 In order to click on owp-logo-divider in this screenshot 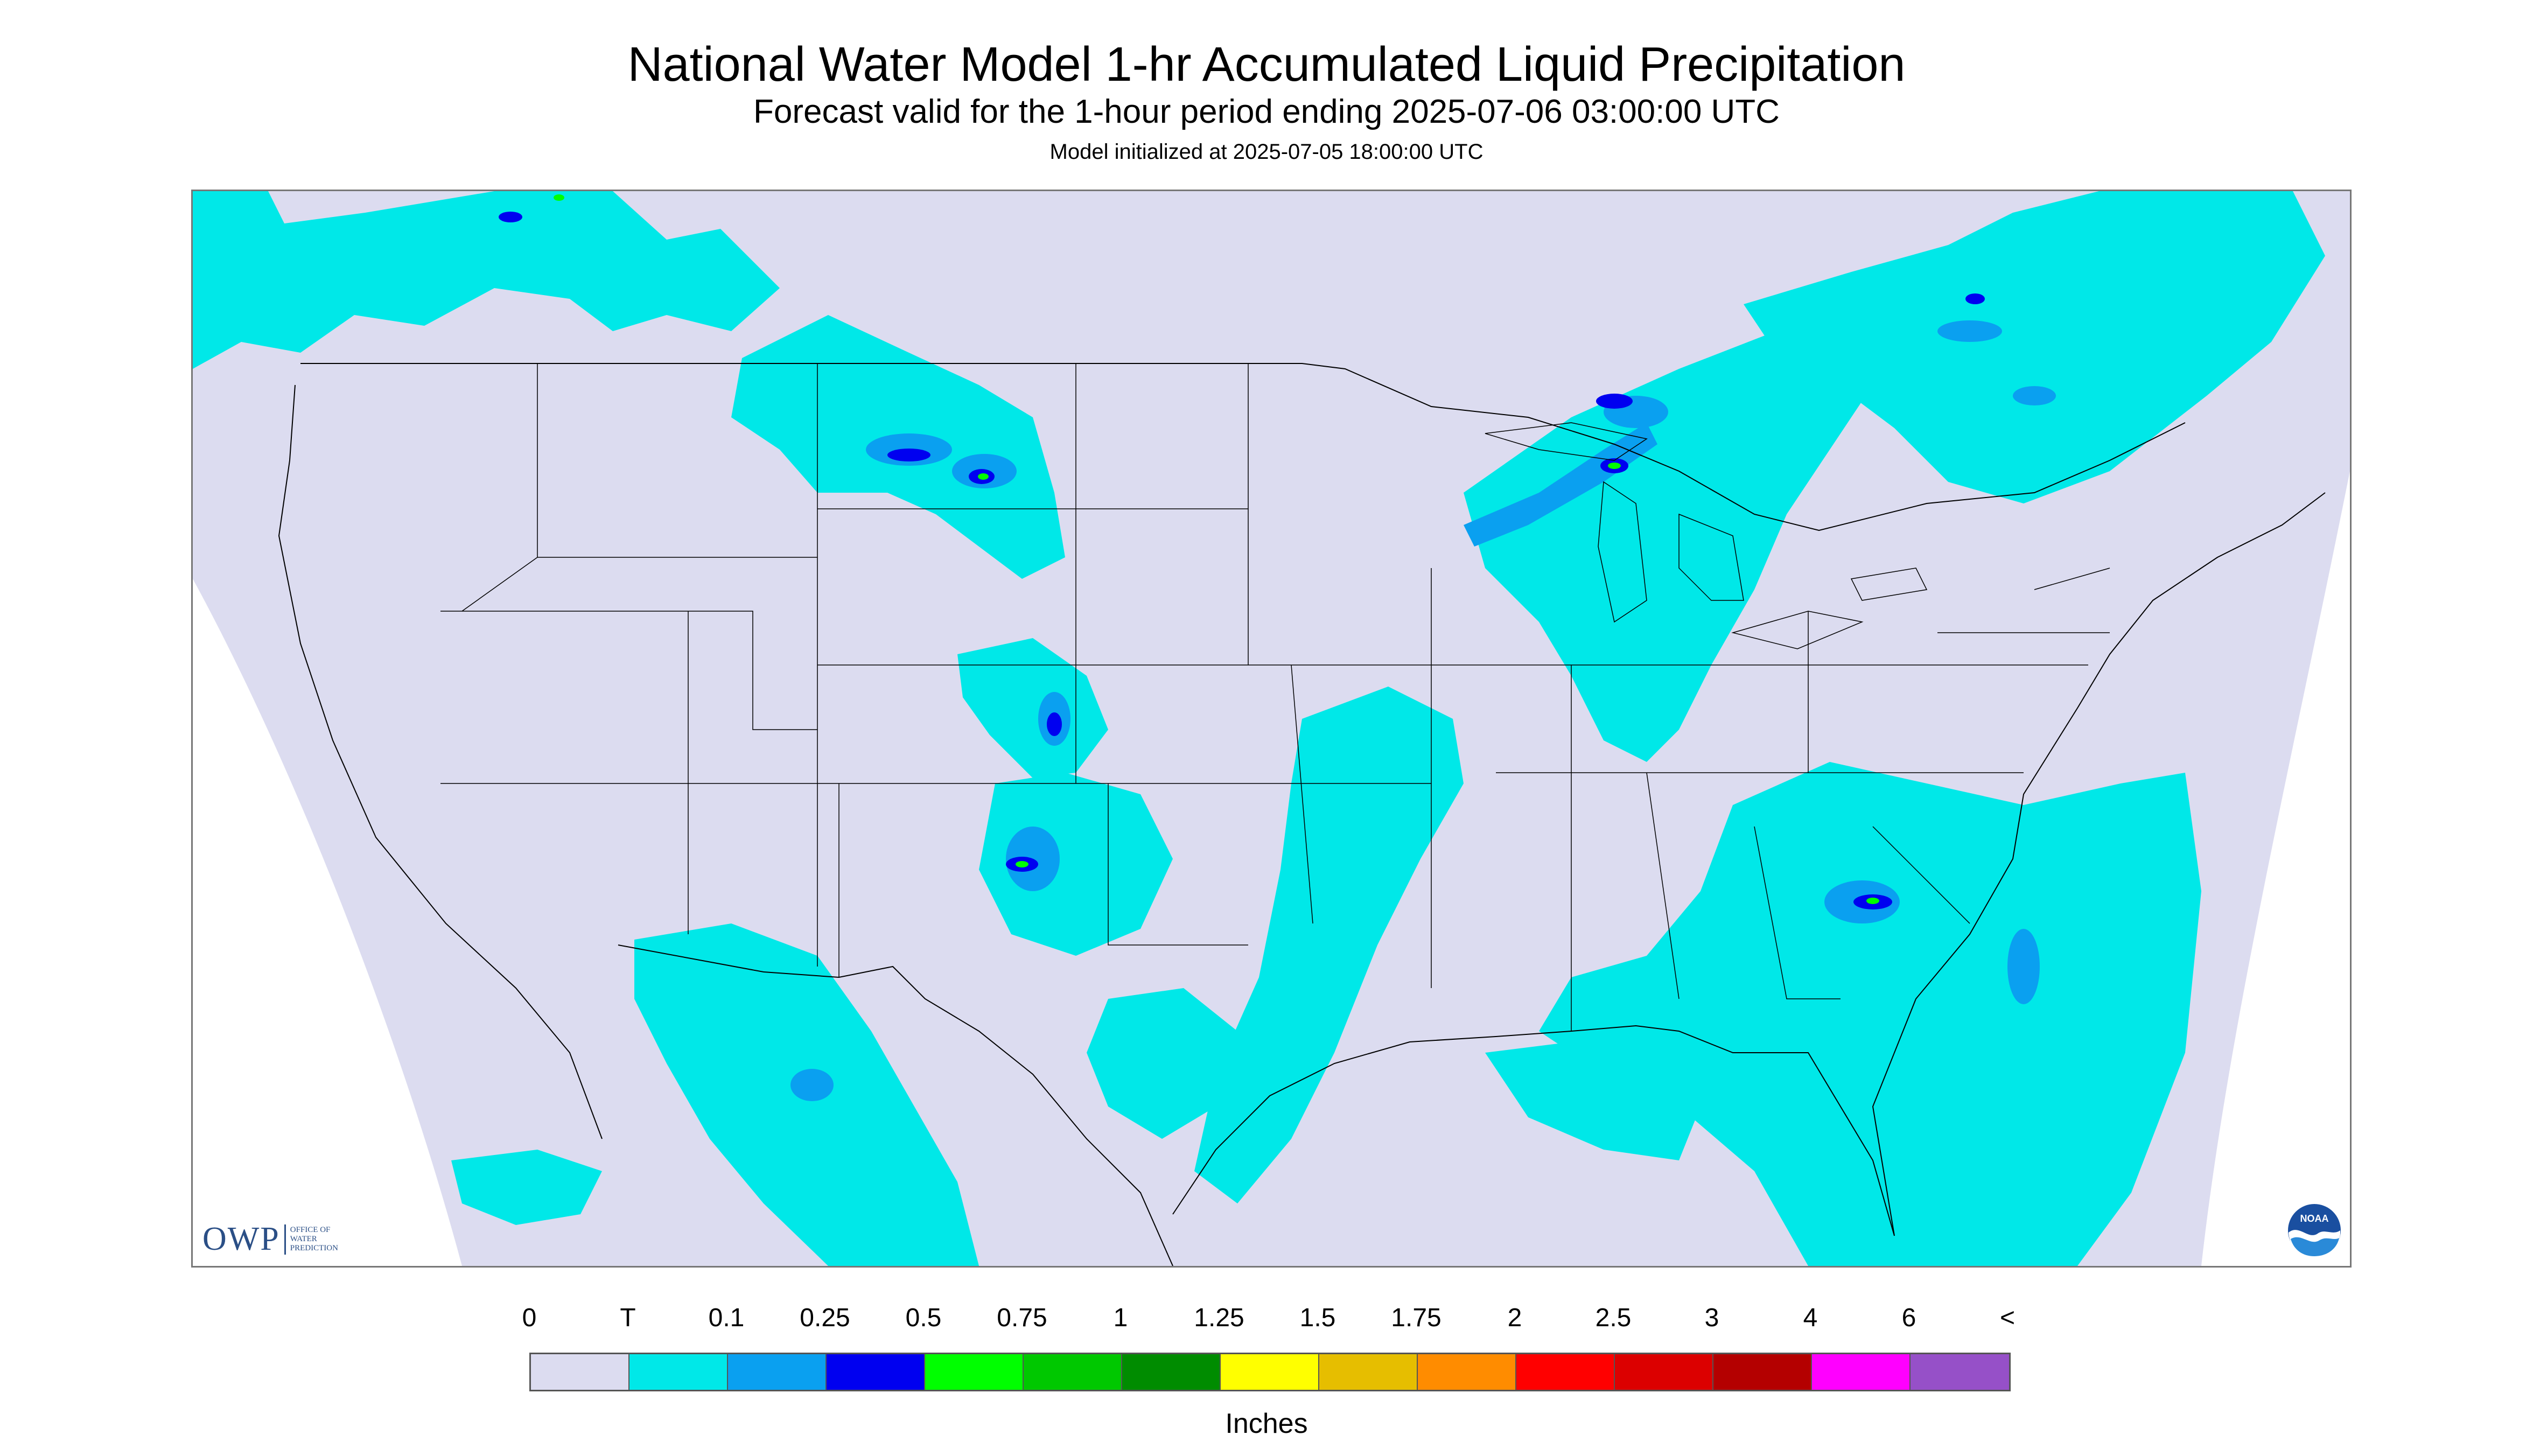, I will do `click(285, 1239)`.